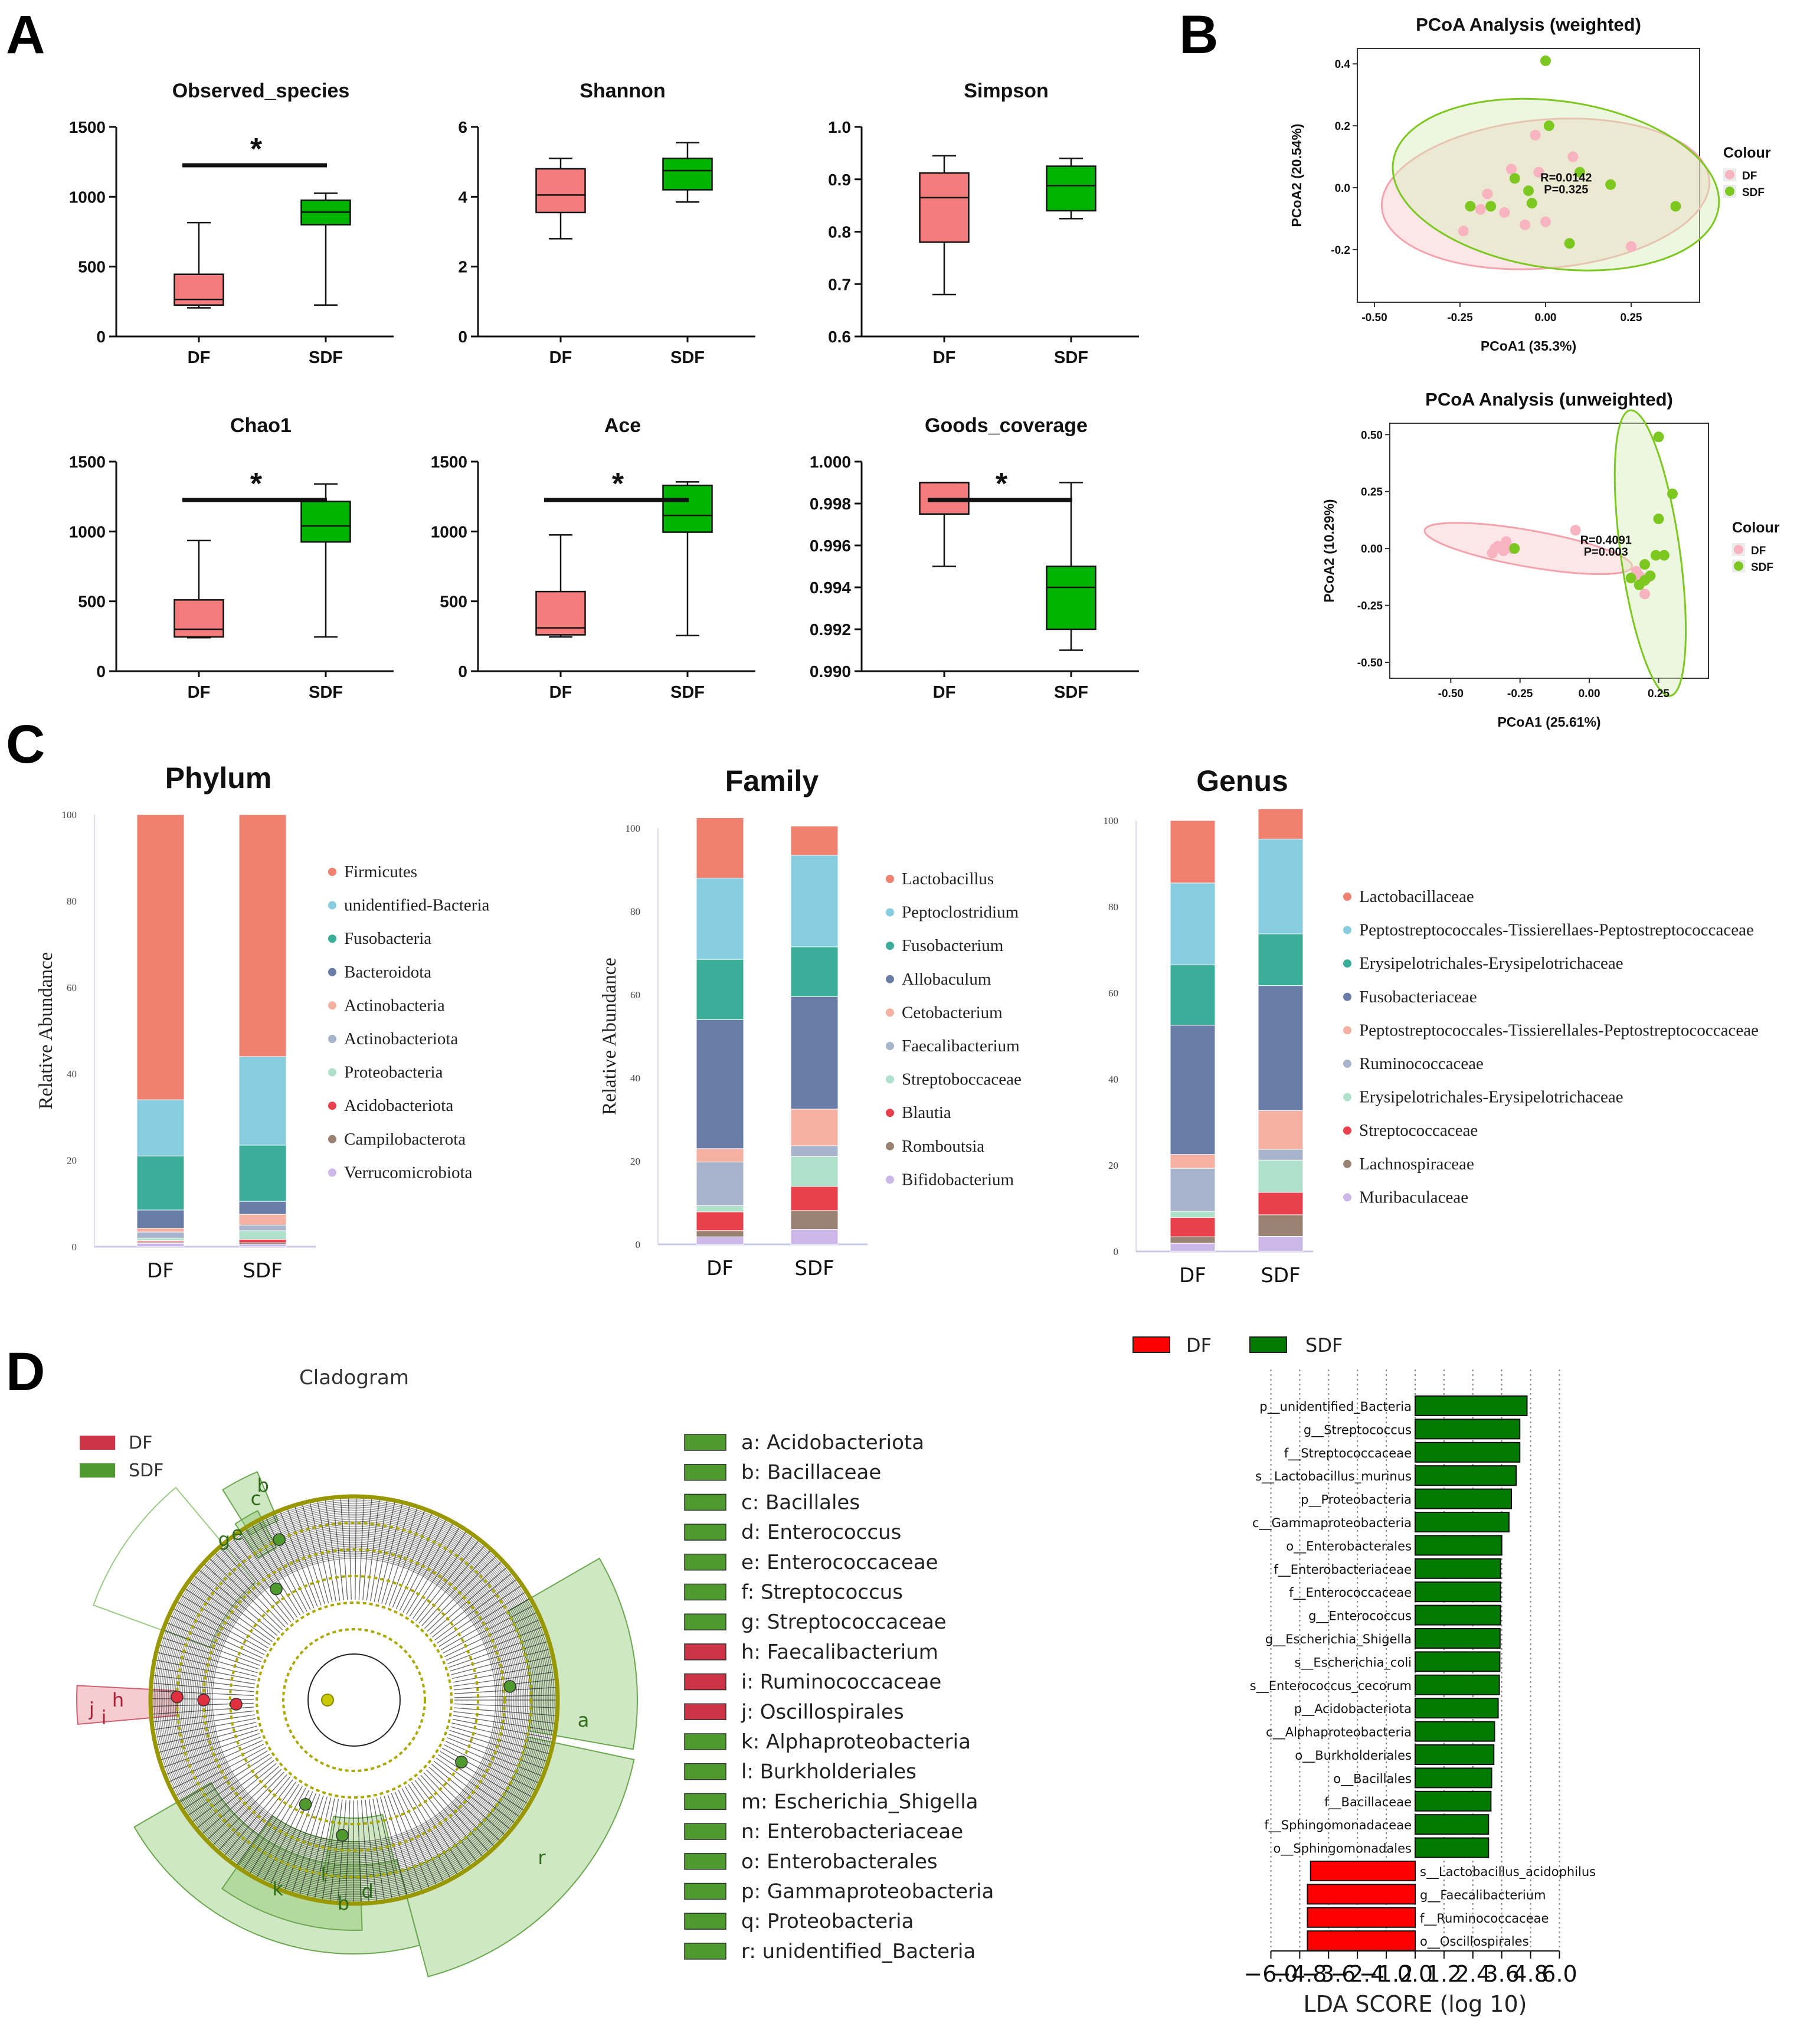  I want to click on y-tick-label: 500, so click(454, 602).